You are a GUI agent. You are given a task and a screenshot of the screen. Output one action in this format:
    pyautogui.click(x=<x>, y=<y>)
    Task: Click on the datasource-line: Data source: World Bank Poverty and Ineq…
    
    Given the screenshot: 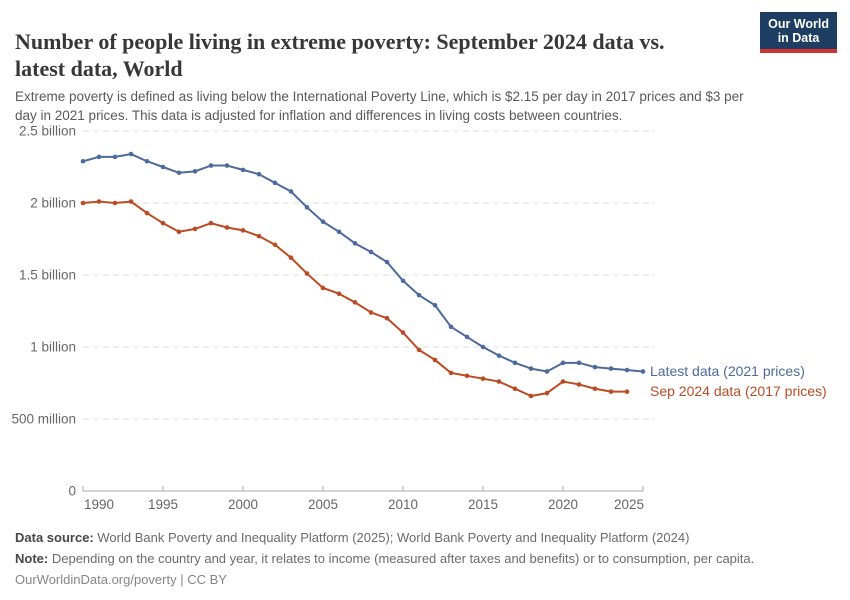 What is the action you would take?
    pyautogui.click(x=425, y=537)
    